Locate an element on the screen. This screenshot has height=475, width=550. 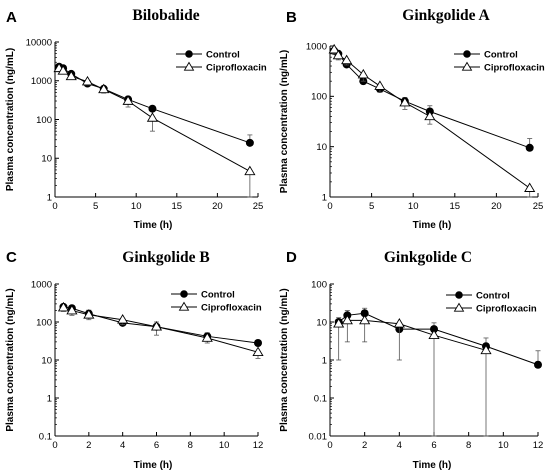
panel-label: A is located at coordinates (11, 17).